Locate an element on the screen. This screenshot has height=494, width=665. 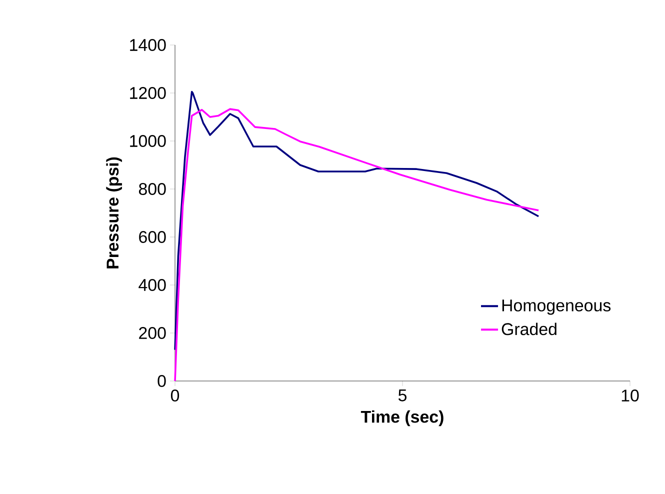
x-tick-label: 10 is located at coordinates (630, 396).